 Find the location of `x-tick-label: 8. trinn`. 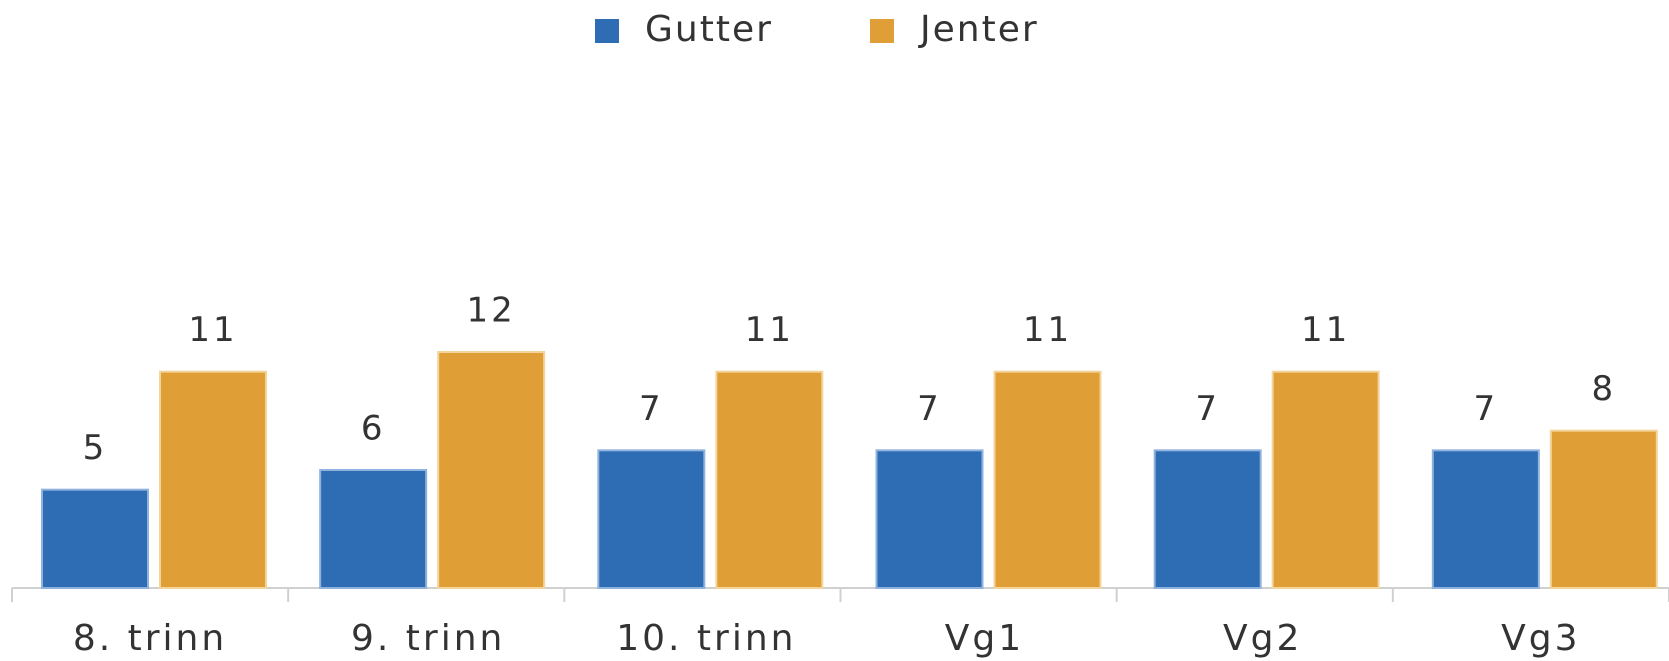

x-tick-label: 8. trinn is located at coordinates (150, 638).